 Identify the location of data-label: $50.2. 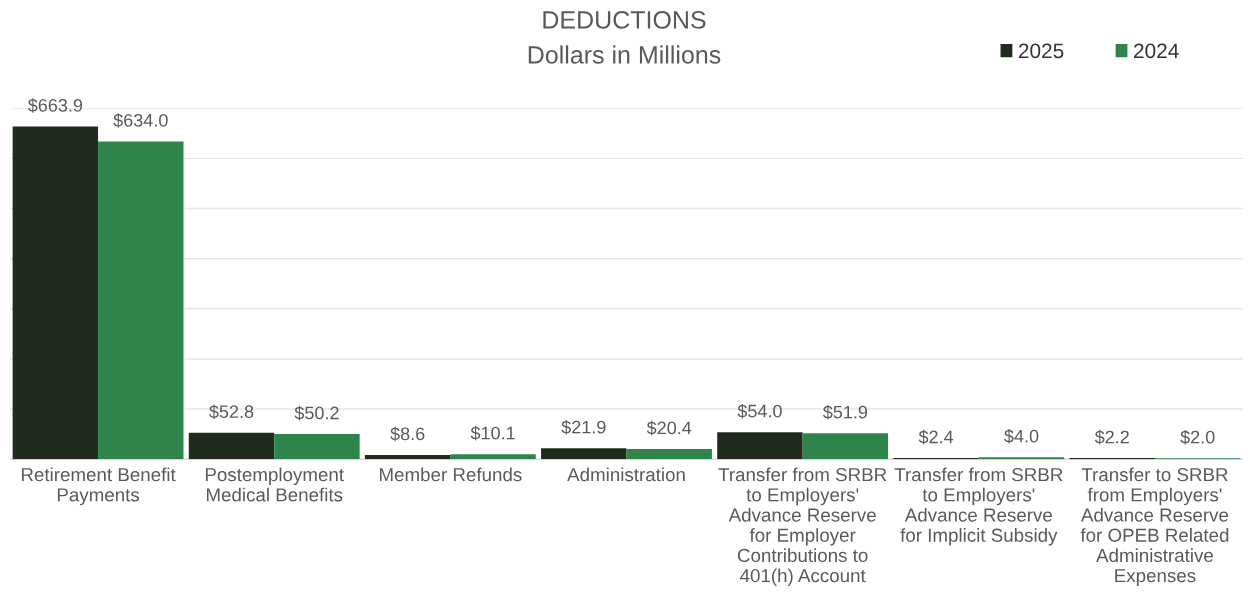
(316, 413).